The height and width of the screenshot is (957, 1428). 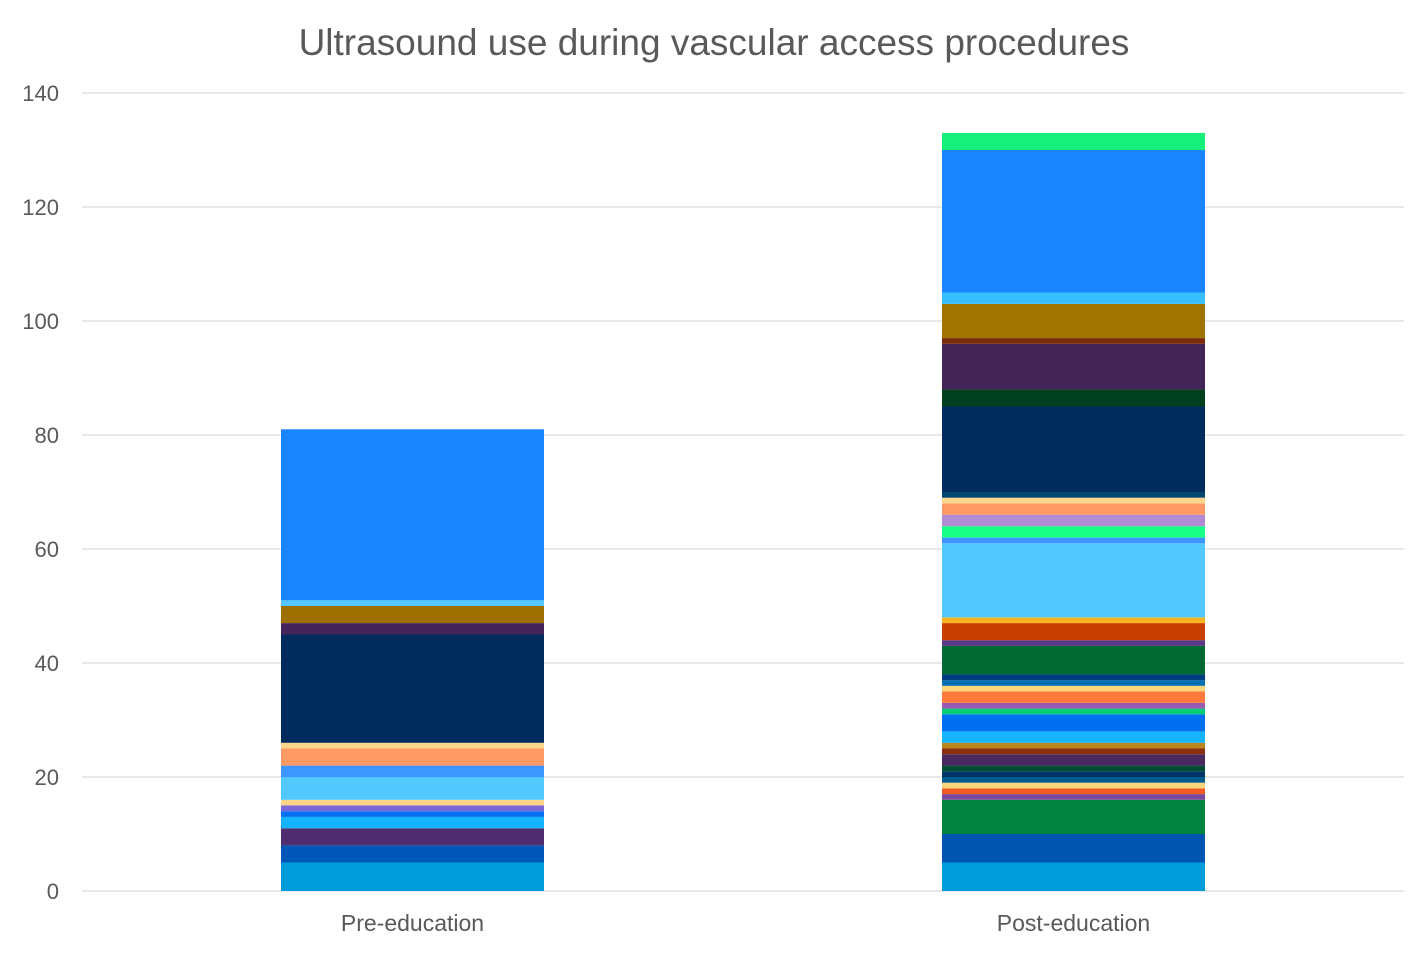 I want to click on bar-stack-post-education, so click(x=1073, y=511).